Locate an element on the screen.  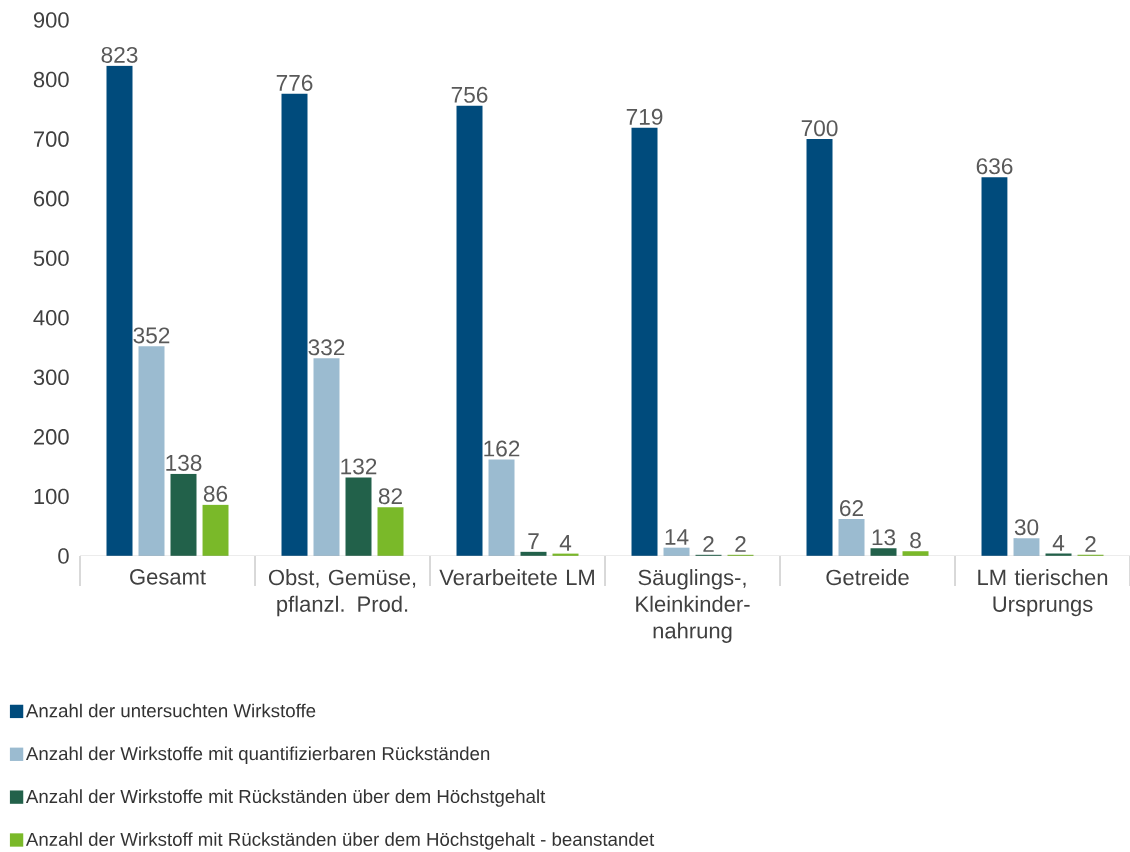
y-tick-label: 100 is located at coordinates (51, 496).